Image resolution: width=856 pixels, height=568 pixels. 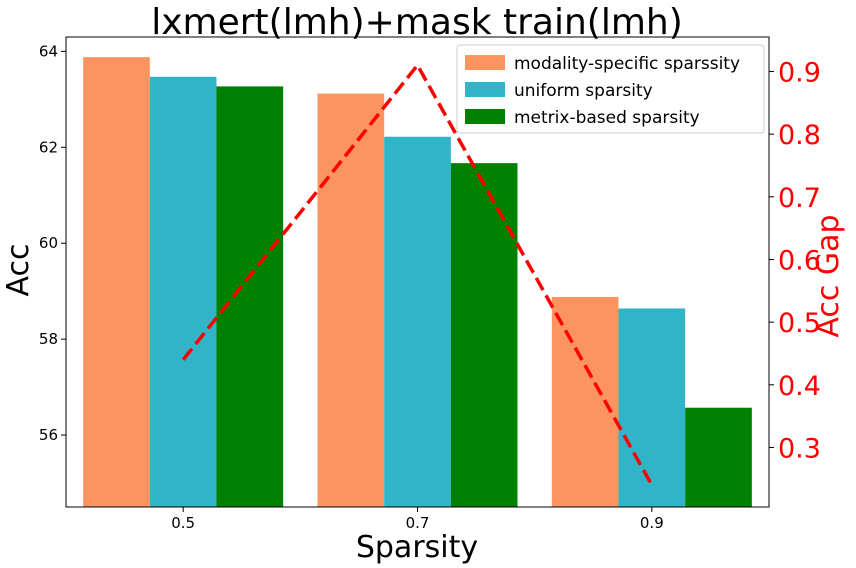 What do you see at coordinates (48, 147) in the screenshot?
I see `y-tick-label-3: 62` at bounding box center [48, 147].